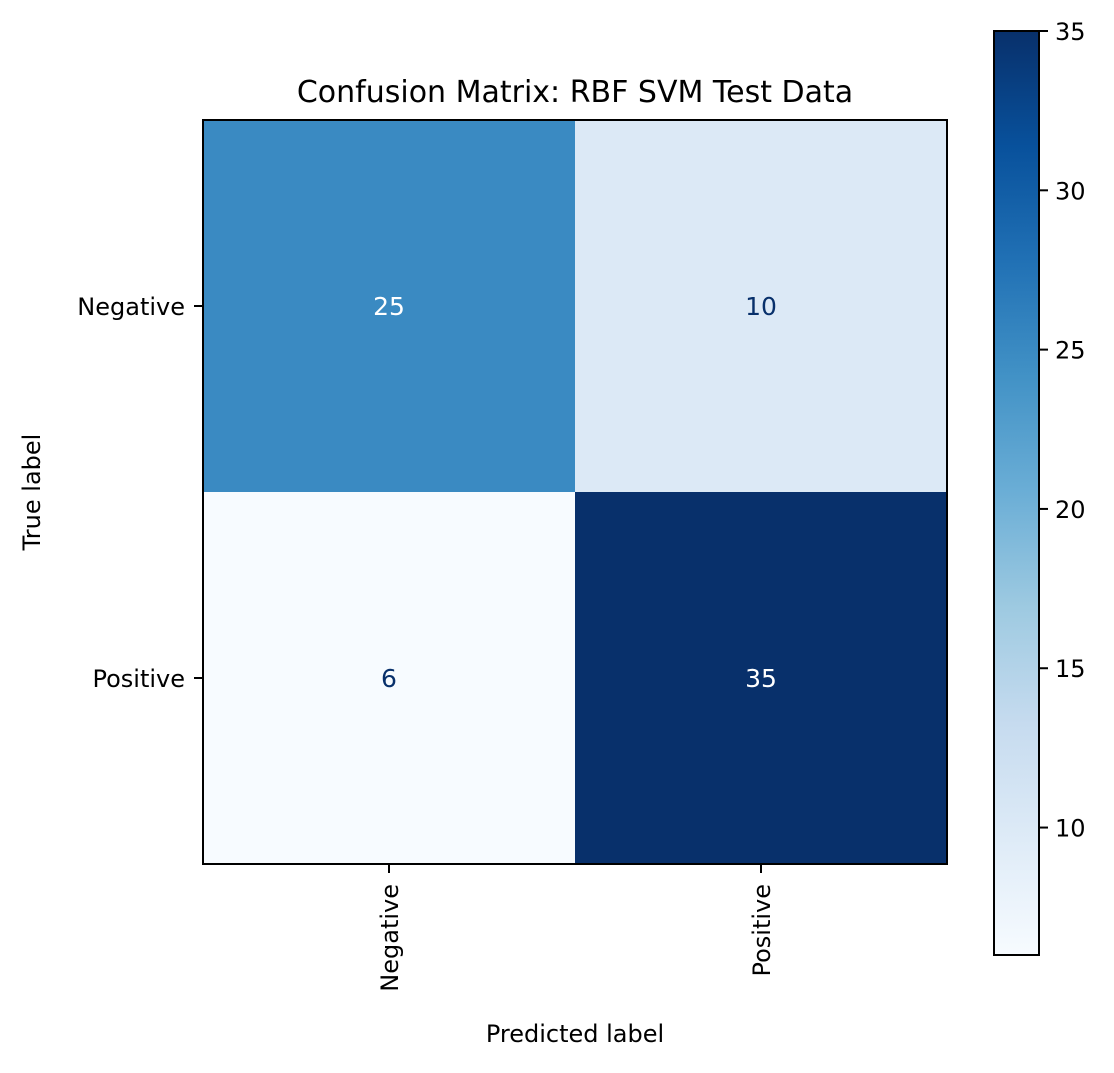 The width and height of the screenshot is (1114, 1073). I want to click on cell-value-label: 6, so click(389, 678).